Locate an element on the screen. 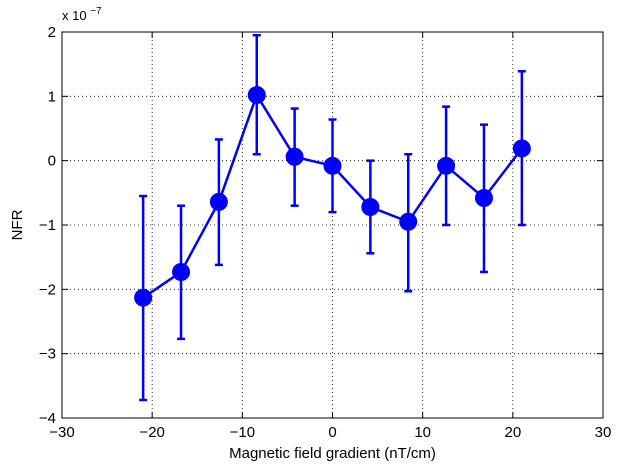 The height and width of the screenshot is (464, 621). x-tick-label: 20 is located at coordinates (512, 432).